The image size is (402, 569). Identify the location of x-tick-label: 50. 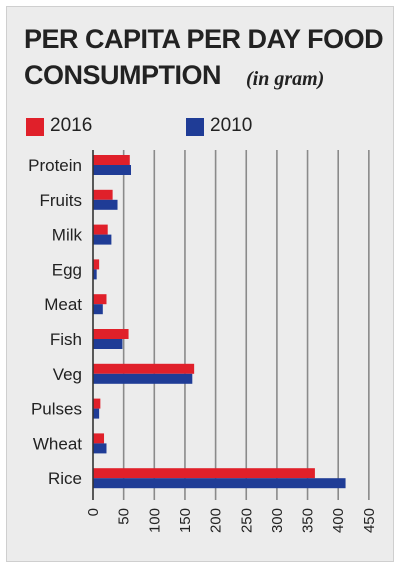
(124, 516).